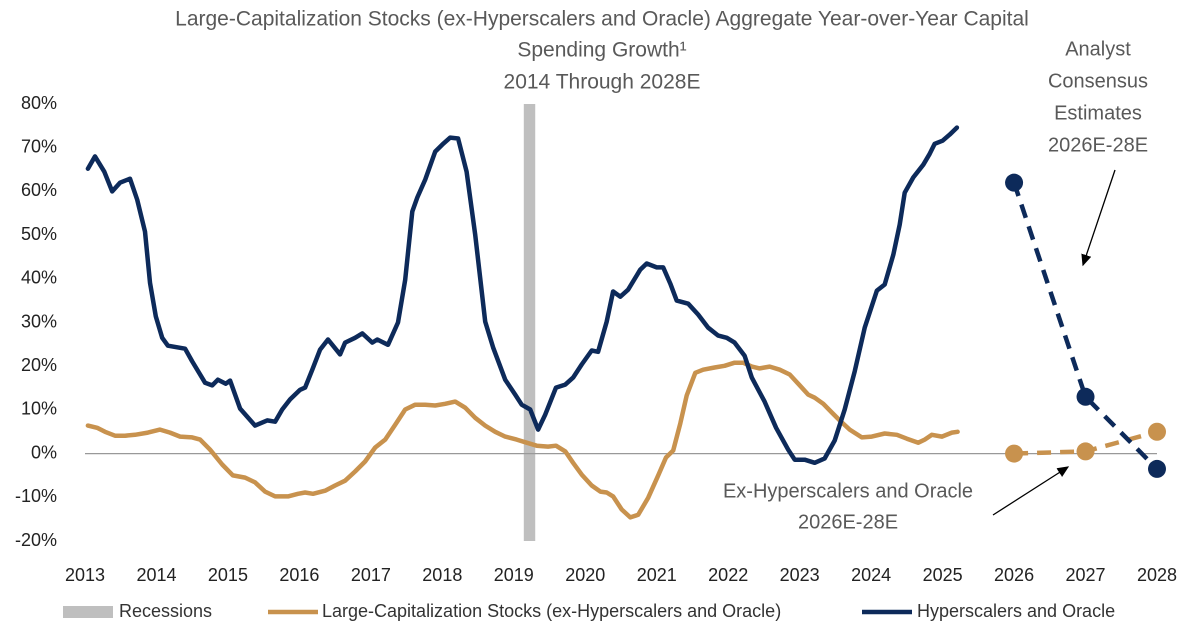 Image resolution: width=1189 pixels, height=632 pixels. What do you see at coordinates (602, 82) in the screenshot?
I see `chart-subtitle: 2014 Through 2028E` at bounding box center [602, 82].